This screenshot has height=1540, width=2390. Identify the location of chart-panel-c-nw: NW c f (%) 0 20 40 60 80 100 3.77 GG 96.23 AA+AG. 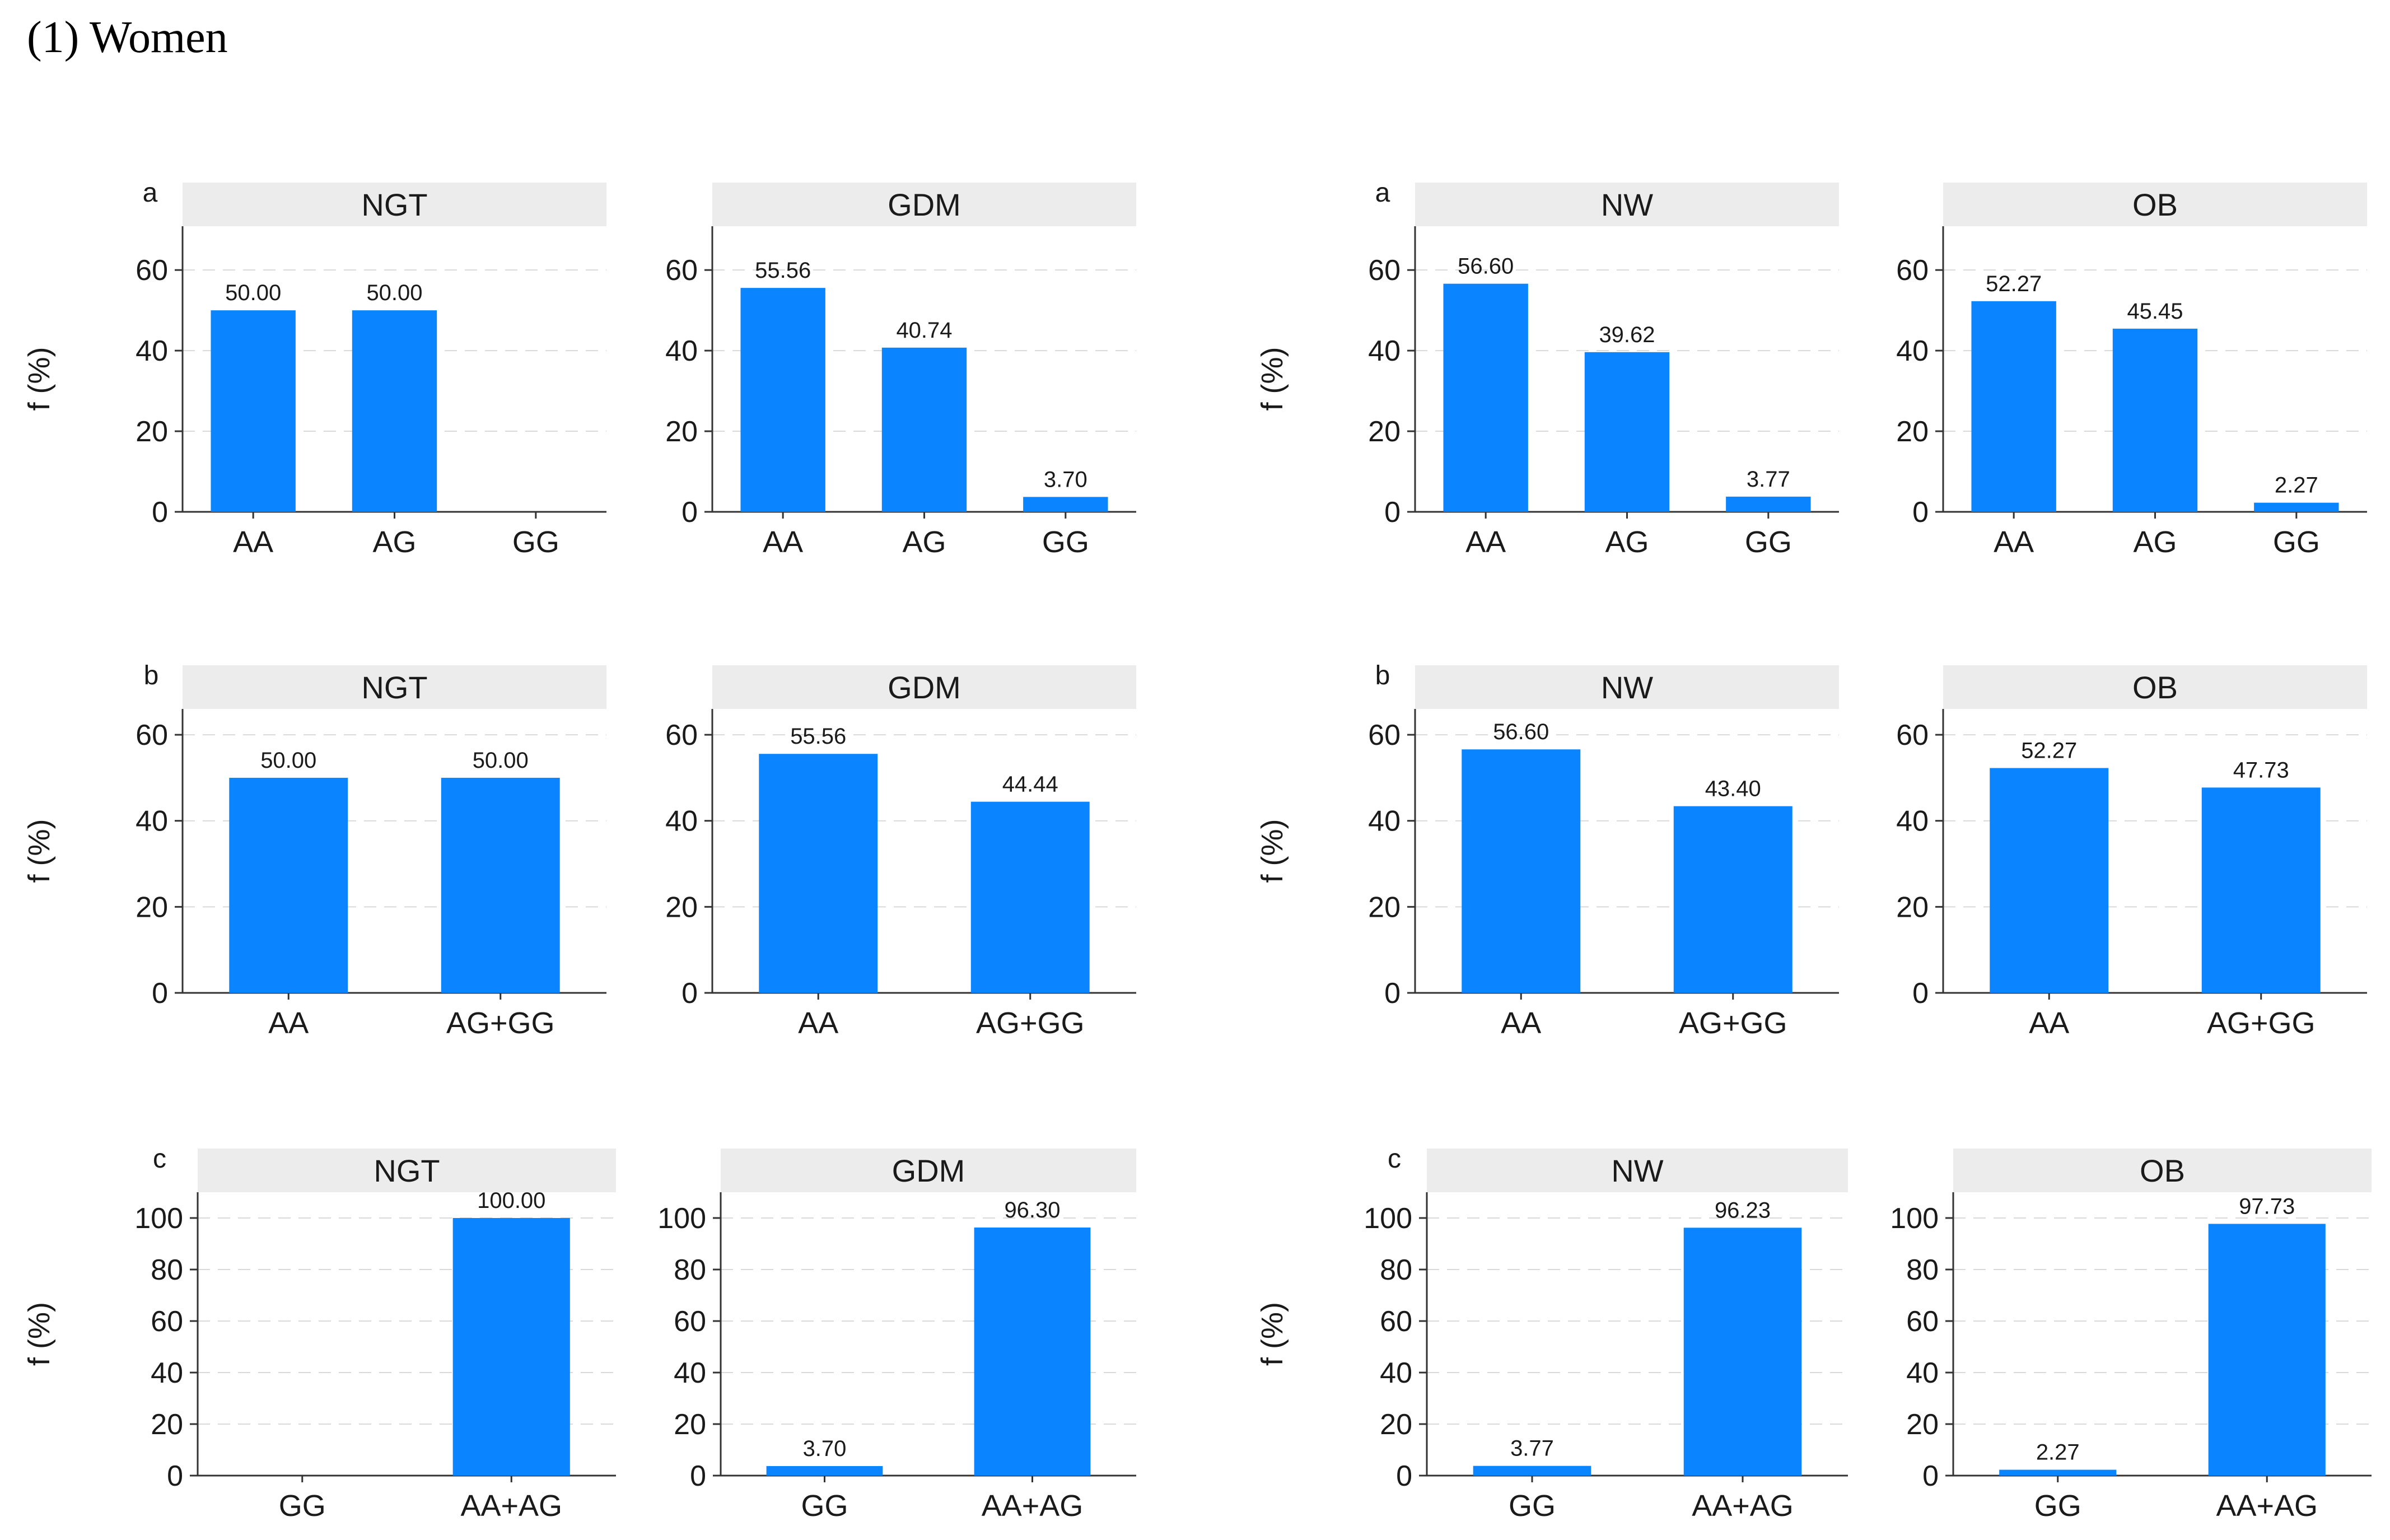
(1551, 1334).